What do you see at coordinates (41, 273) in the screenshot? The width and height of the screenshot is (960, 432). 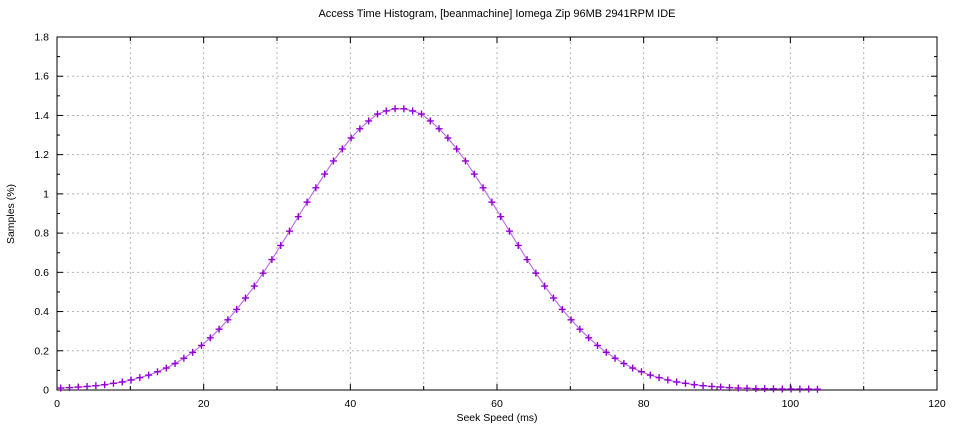 I see `y-tick-label: 0.6` at bounding box center [41, 273].